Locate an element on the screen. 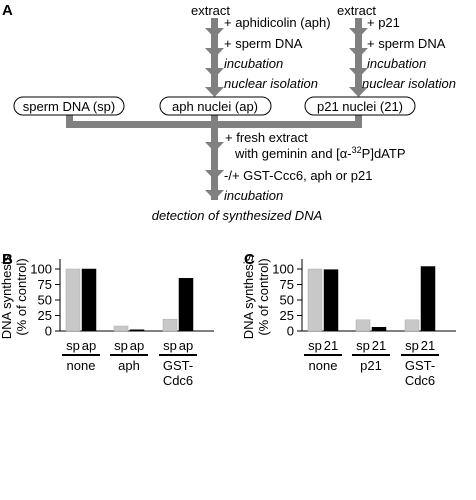 The image size is (476, 500). chart-c-y-tick-label: 100 is located at coordinates (283, 269).